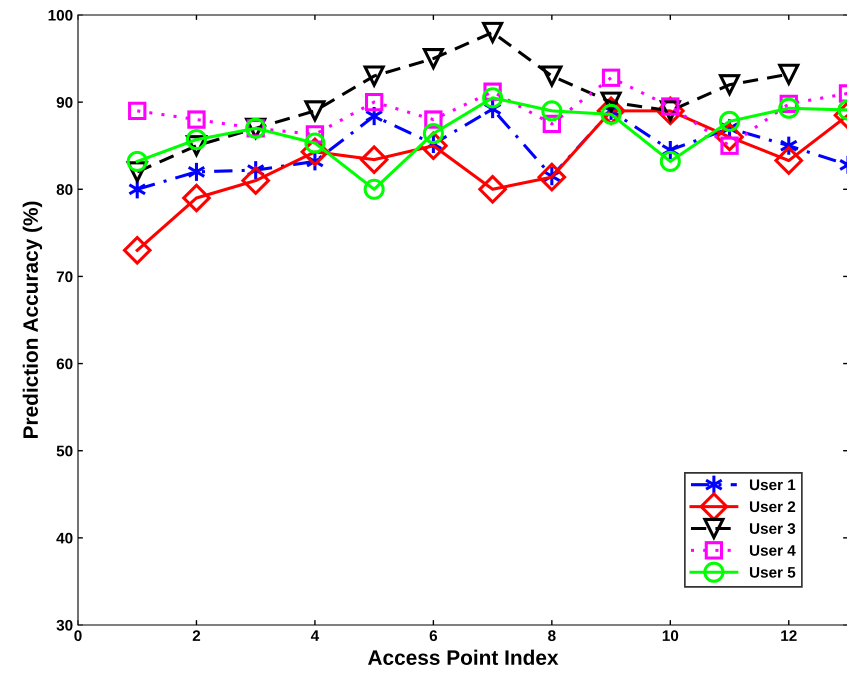  I want to click on y-tick-label: 90, so click(64, 102).